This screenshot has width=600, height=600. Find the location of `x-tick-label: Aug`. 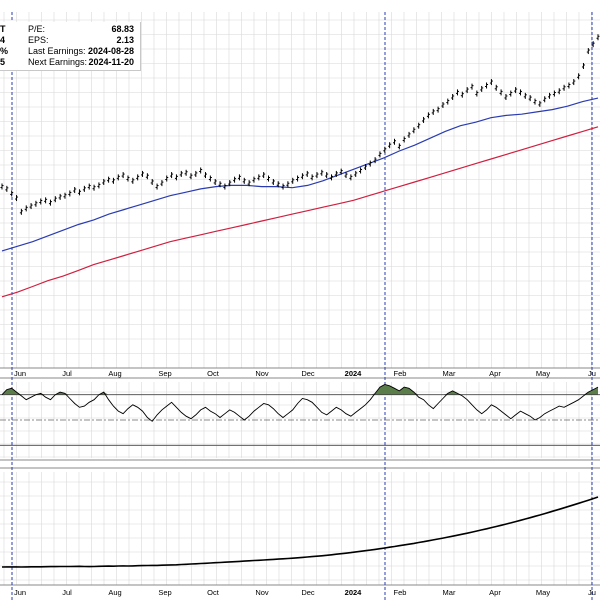

x-tick-label: Aug is located at coordinates (114, 373).